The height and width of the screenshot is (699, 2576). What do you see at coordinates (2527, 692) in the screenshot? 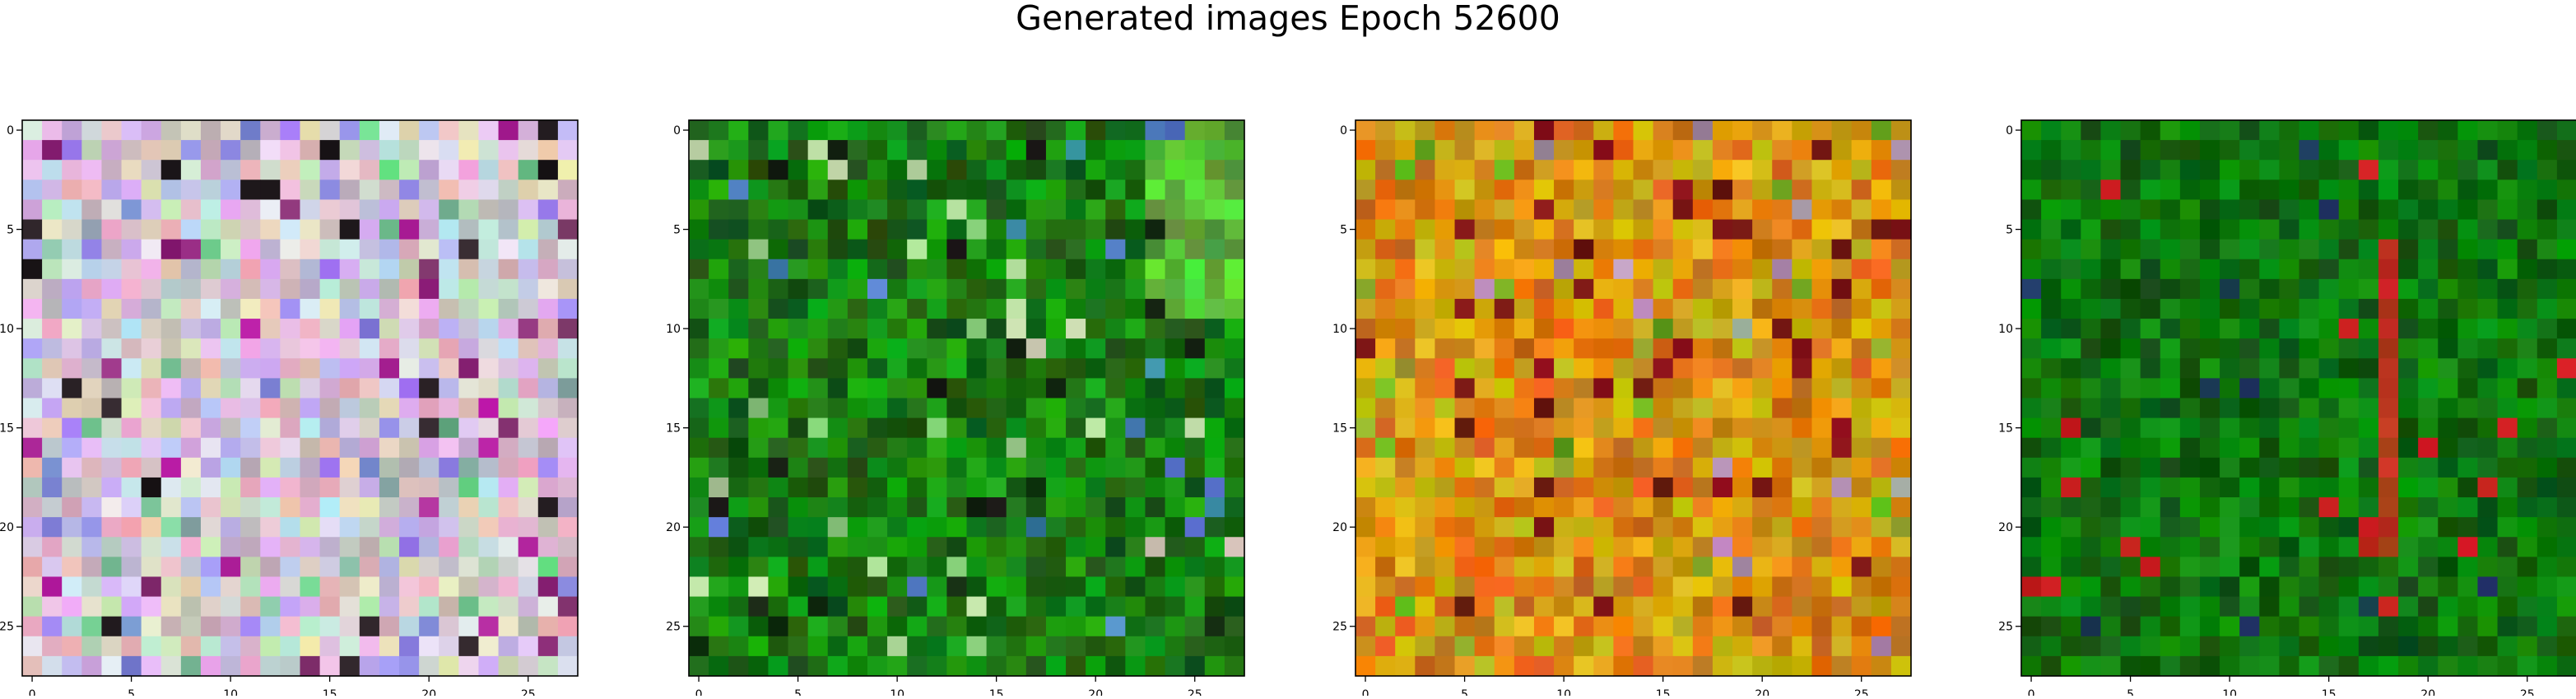
I see `x-tick-label: 25` at bounding box center [2527, 692].